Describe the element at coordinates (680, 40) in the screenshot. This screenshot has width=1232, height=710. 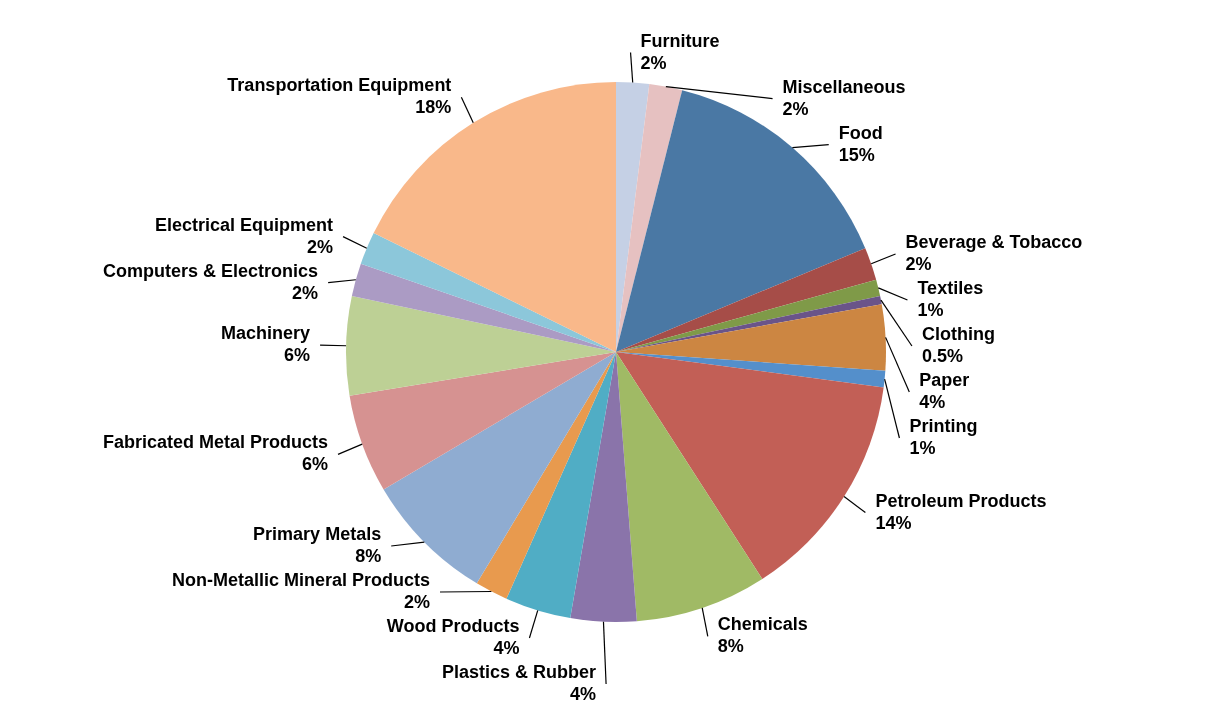
I see `slice-label: Furniture` at that location.